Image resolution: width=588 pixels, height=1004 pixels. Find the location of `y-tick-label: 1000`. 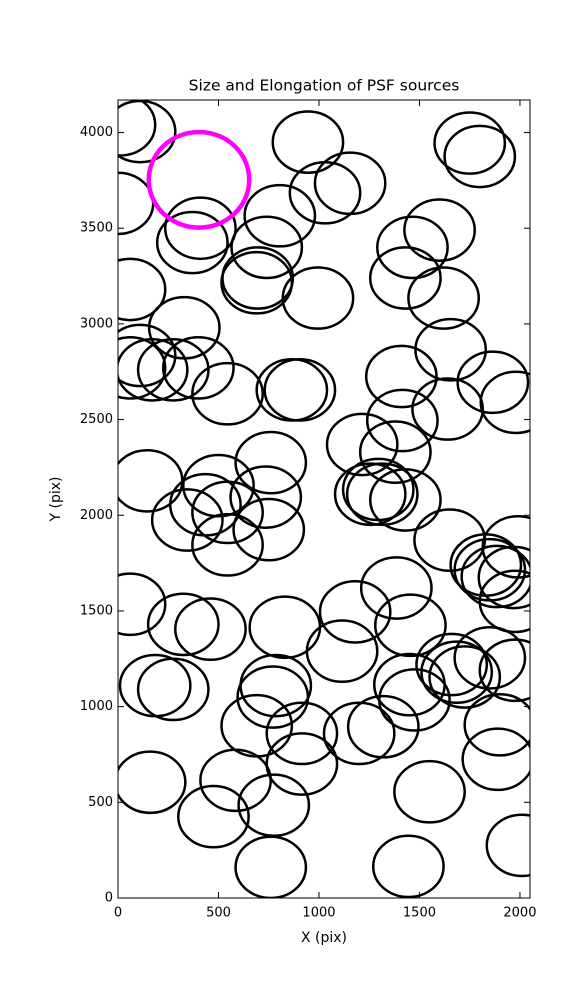

y-tick-label: 1000 is located at coordinates (96, 706).